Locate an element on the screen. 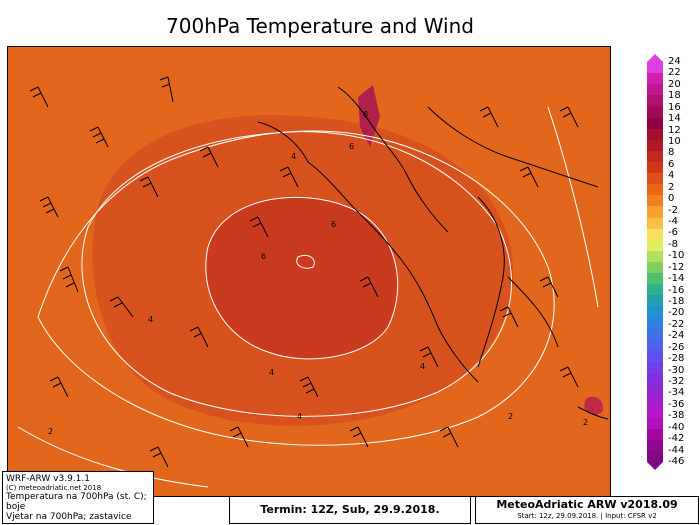 This screenshot has width=700, height=525. colorbar-tick-label: -8 is located at coordinates (673, 244).